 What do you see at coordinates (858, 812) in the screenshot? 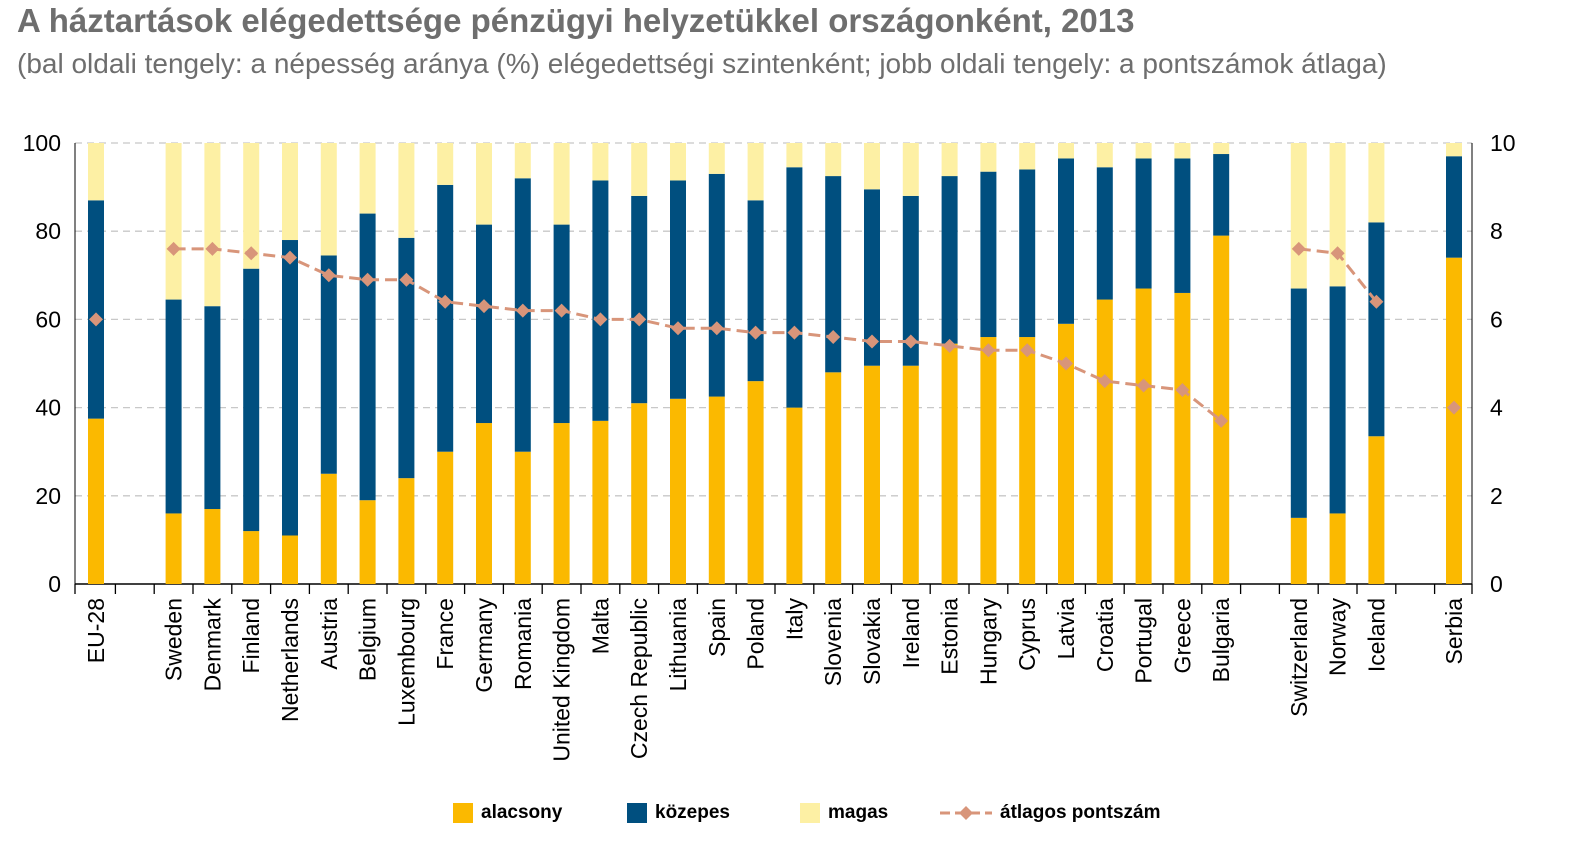
I see `legend-label-magas: magas` at bounding box center [858, 812].